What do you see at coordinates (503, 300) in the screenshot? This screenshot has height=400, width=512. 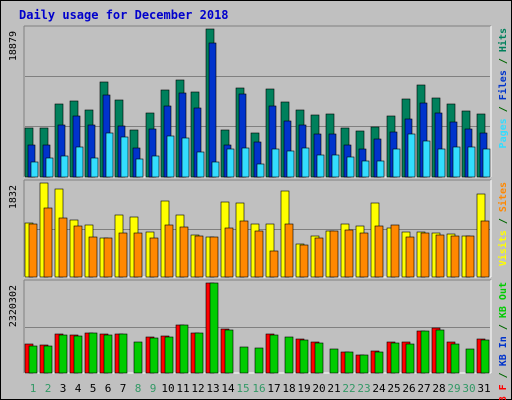 I see `kbin-kbout-legend-part-4: KB Out` at bounding box center [503, 300].